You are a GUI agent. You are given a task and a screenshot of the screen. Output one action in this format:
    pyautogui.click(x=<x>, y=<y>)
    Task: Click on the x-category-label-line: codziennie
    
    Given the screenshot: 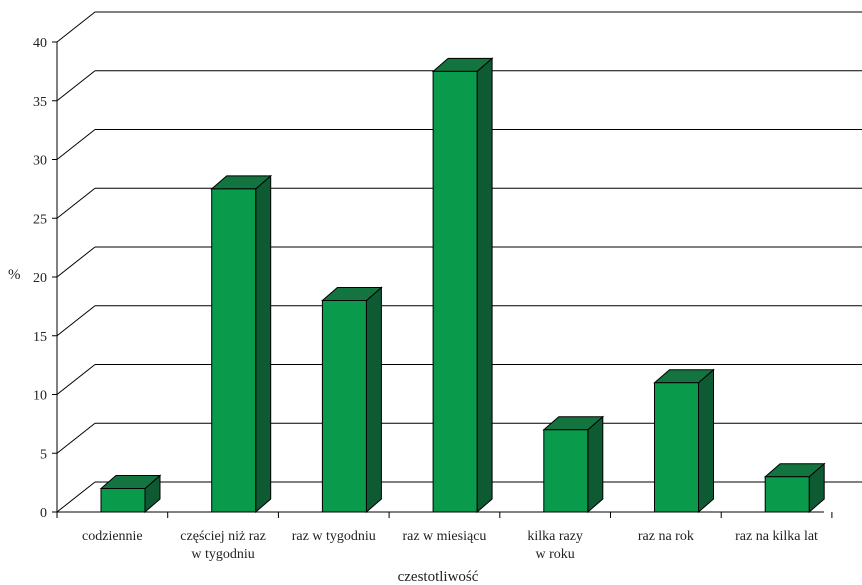 What is the action you would take?
    pyautogui.click(x=112, y=536)
    